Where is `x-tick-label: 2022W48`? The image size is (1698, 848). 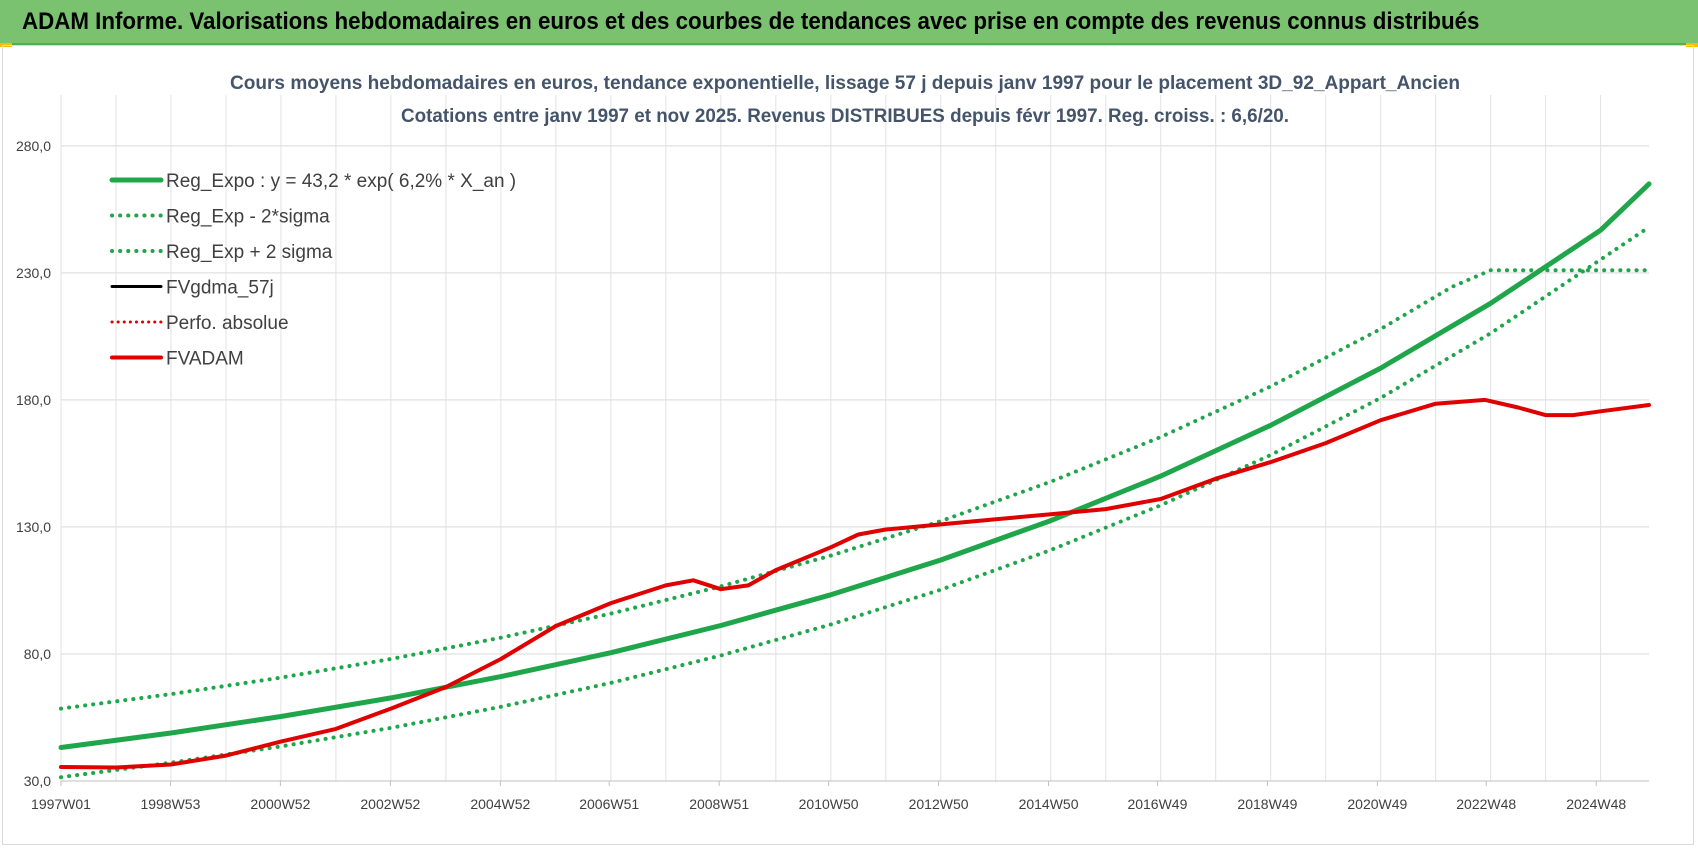 x-tick-label: 2022W48 is located at coordinates (1486, 804).